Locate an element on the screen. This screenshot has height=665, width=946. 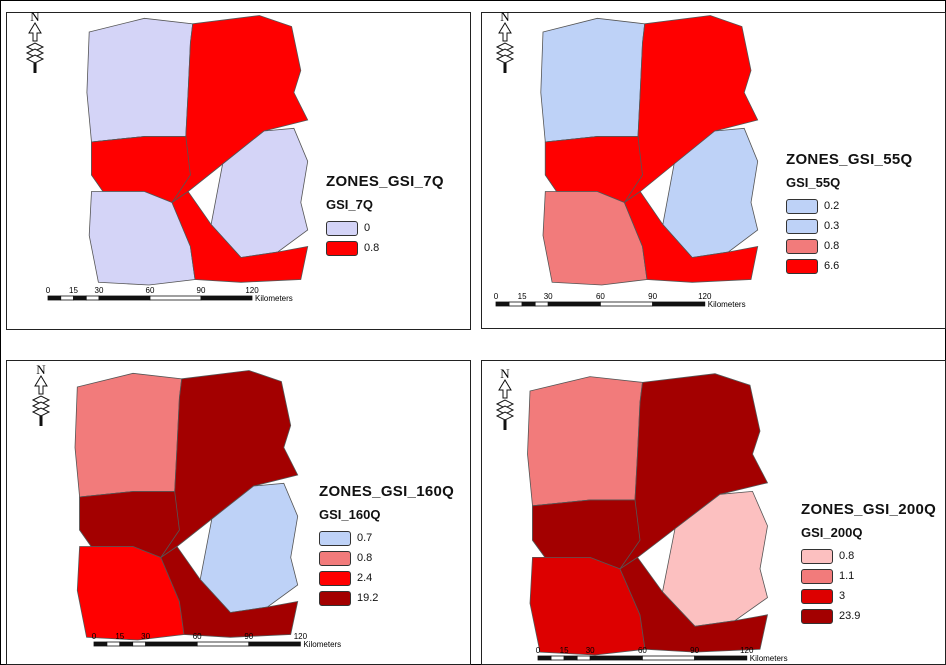
legend-value: 23.9 is located at coordinates (850, 616).